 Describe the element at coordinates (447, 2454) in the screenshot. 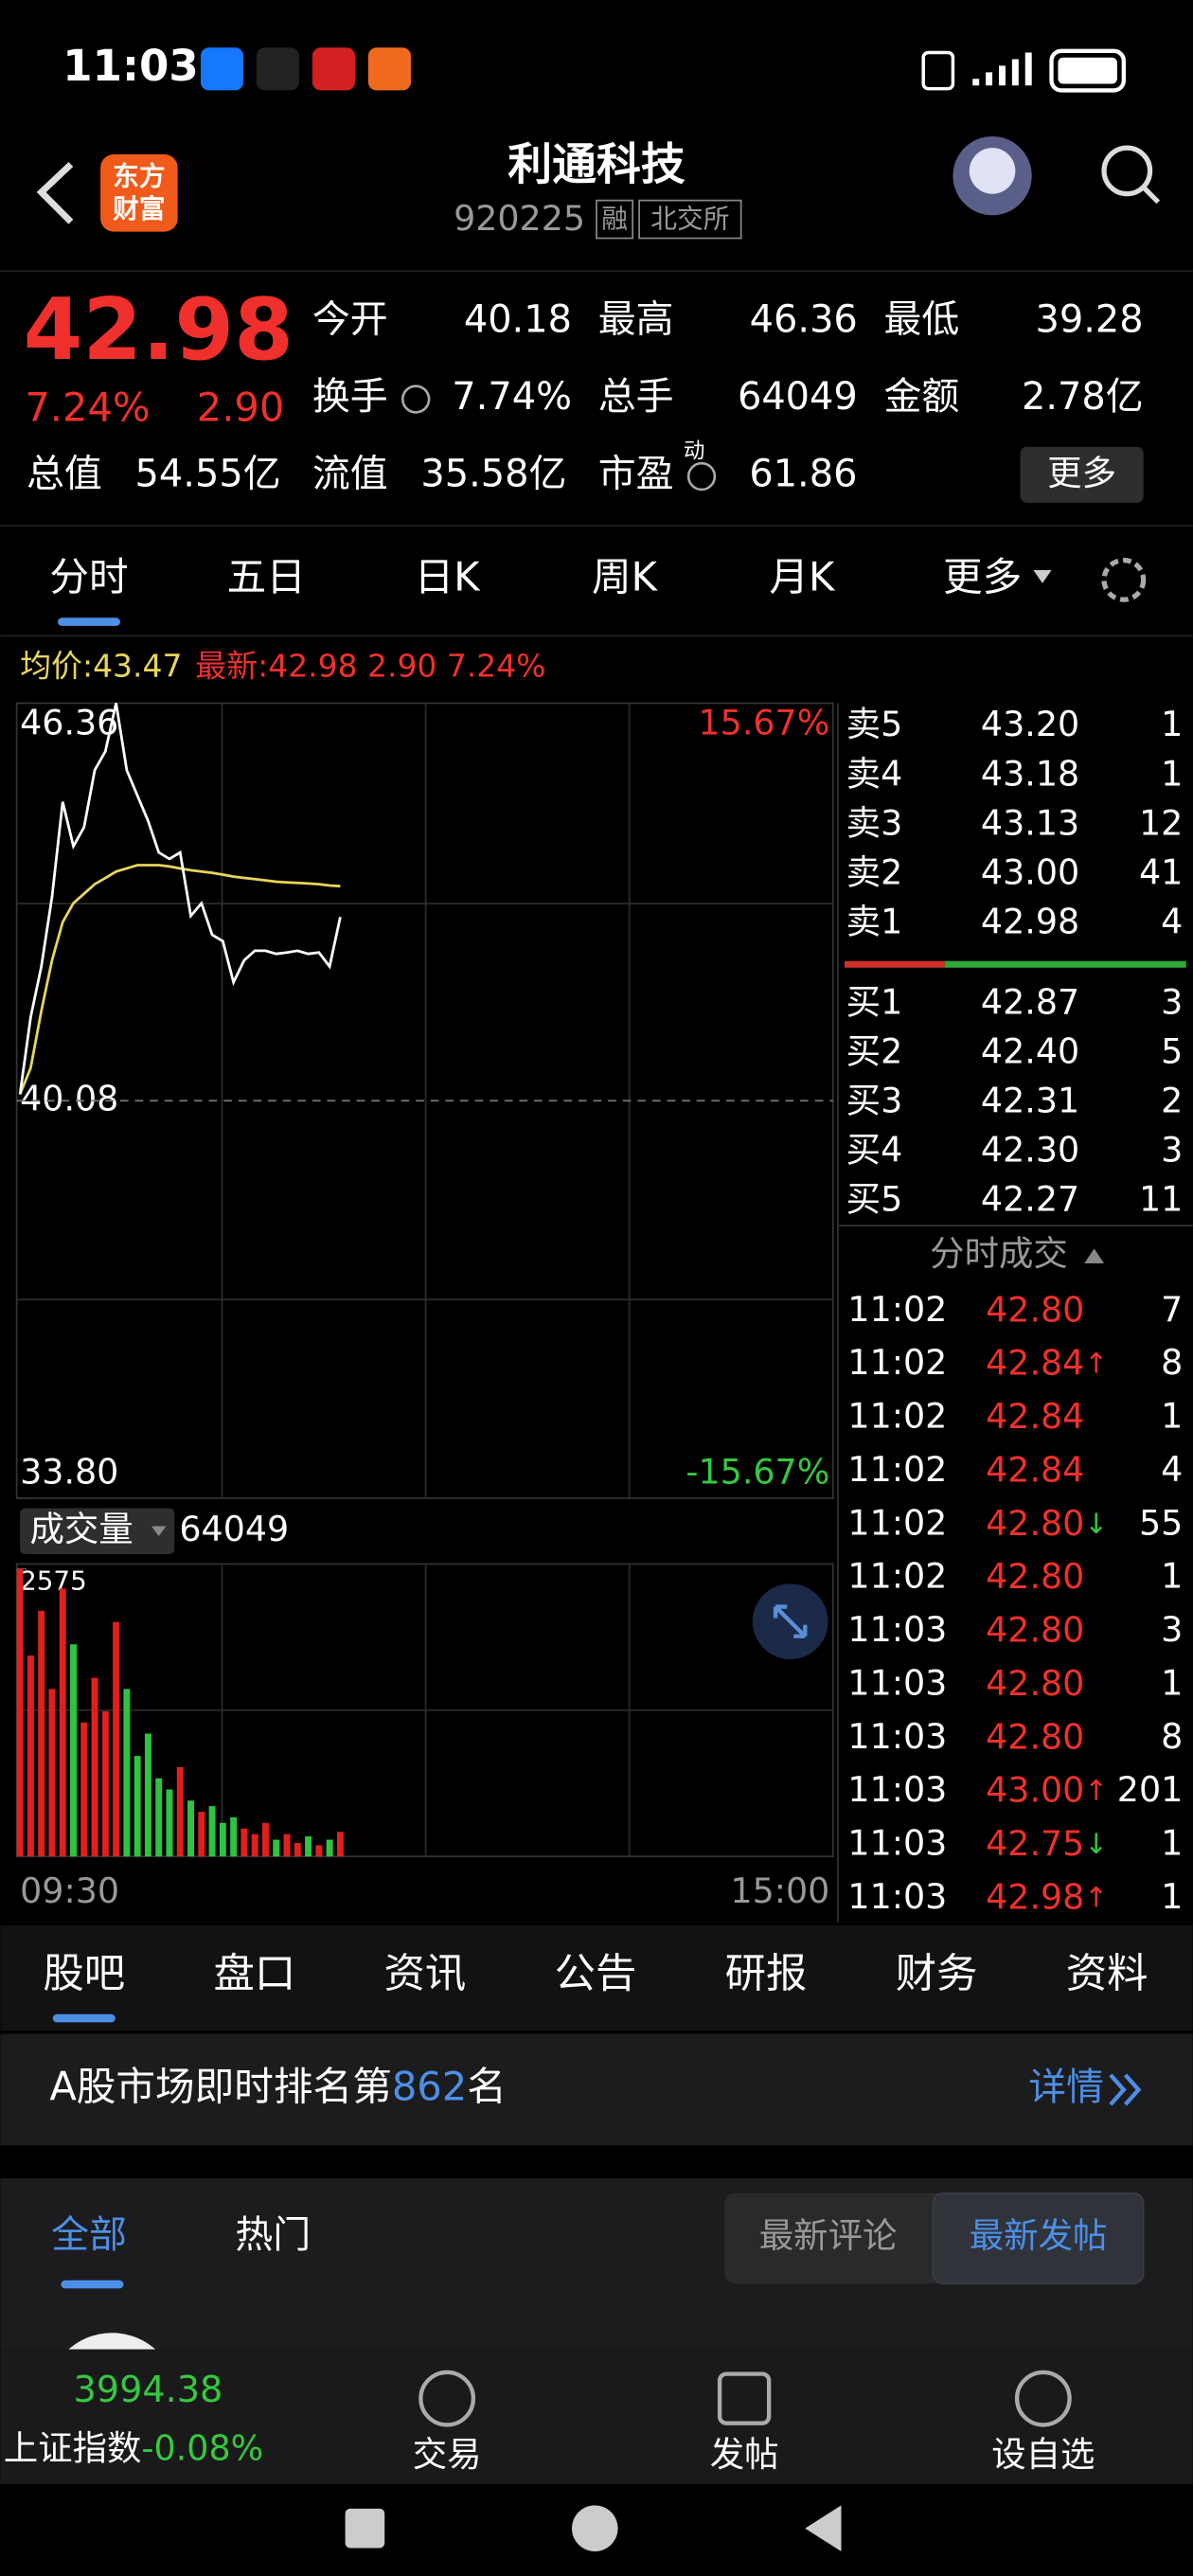

I see `action: 交易` at that location.